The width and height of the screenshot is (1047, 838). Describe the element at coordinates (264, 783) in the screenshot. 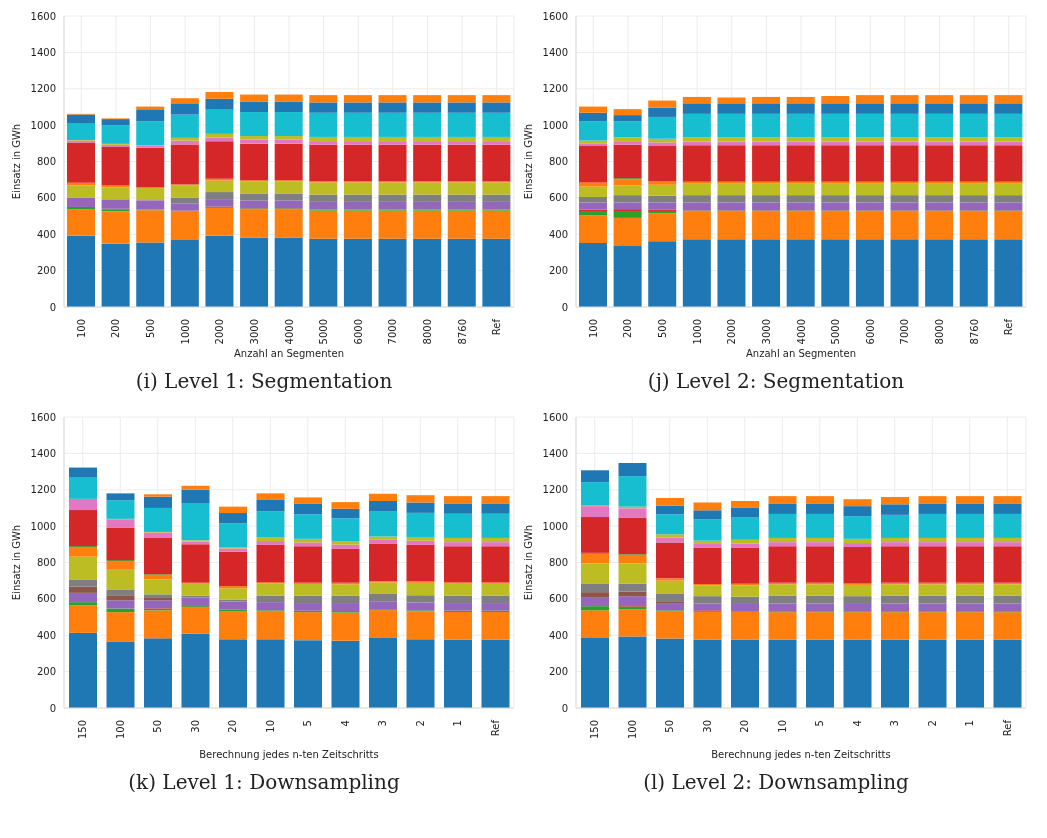

I see `text: (k) Level 1: Downsampling` at that location.